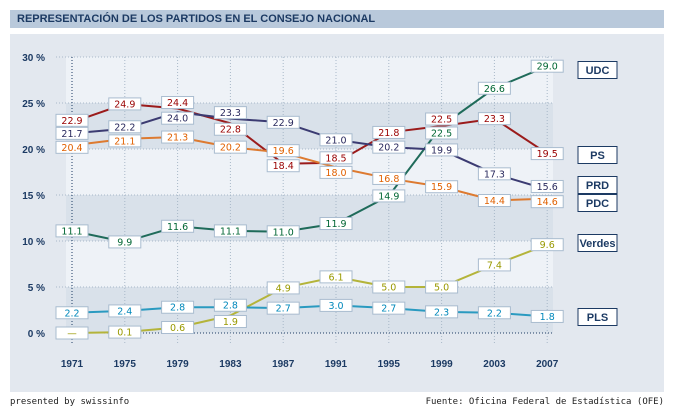 This screenshot has width=674, height=418. I want to click on data-label-pls: 2.2, so click(494, 313).